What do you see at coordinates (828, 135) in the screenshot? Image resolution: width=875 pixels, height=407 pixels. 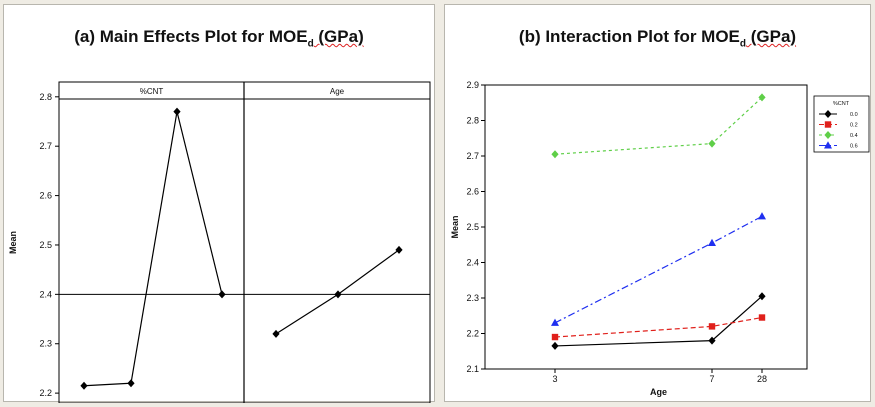 I see `legend-marker-0.4` at bounding box center [828, 135].